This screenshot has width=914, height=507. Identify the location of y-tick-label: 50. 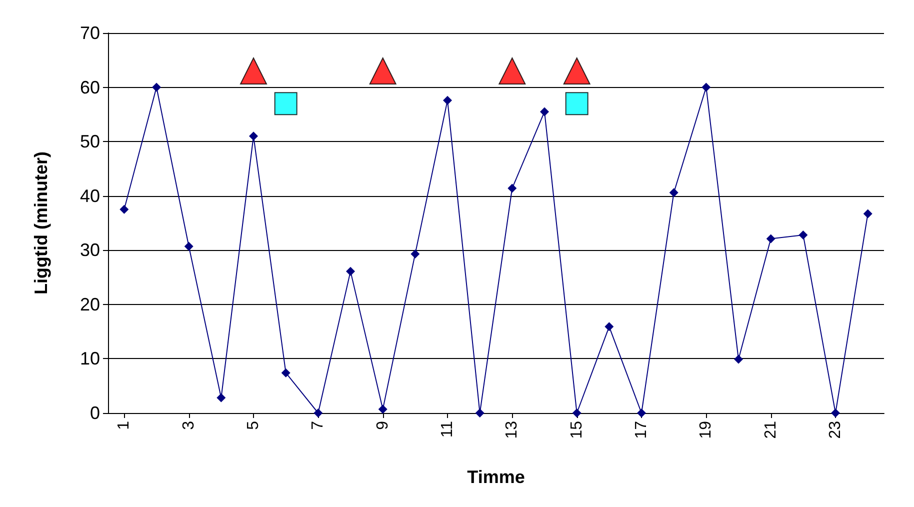
(90, 142).